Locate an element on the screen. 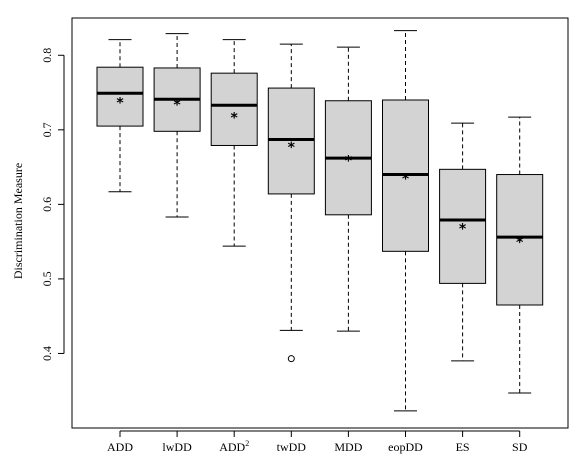 The image size is (579, 464). x-tick-label-text: eopDD is located at coordinates (405, 447).